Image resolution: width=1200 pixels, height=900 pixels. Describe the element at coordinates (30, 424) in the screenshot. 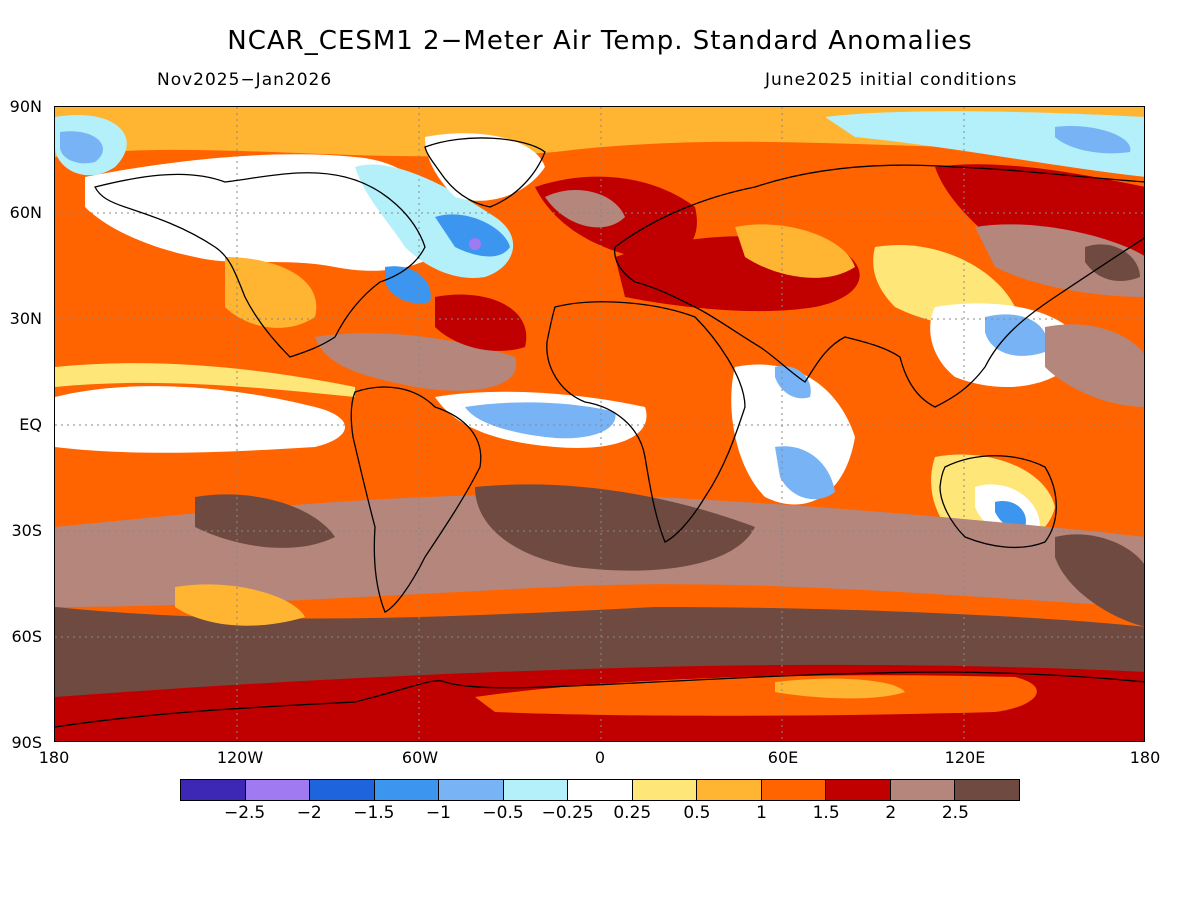

I see `lat-label-eq: EQ` at that location.